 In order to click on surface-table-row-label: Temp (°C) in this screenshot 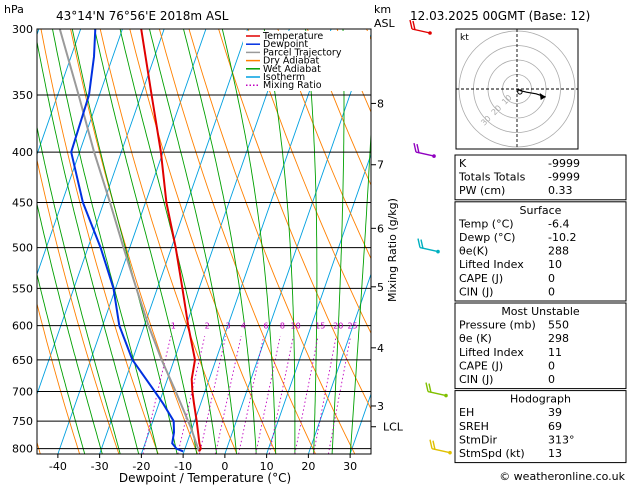, I will do `click(486, 223)`.